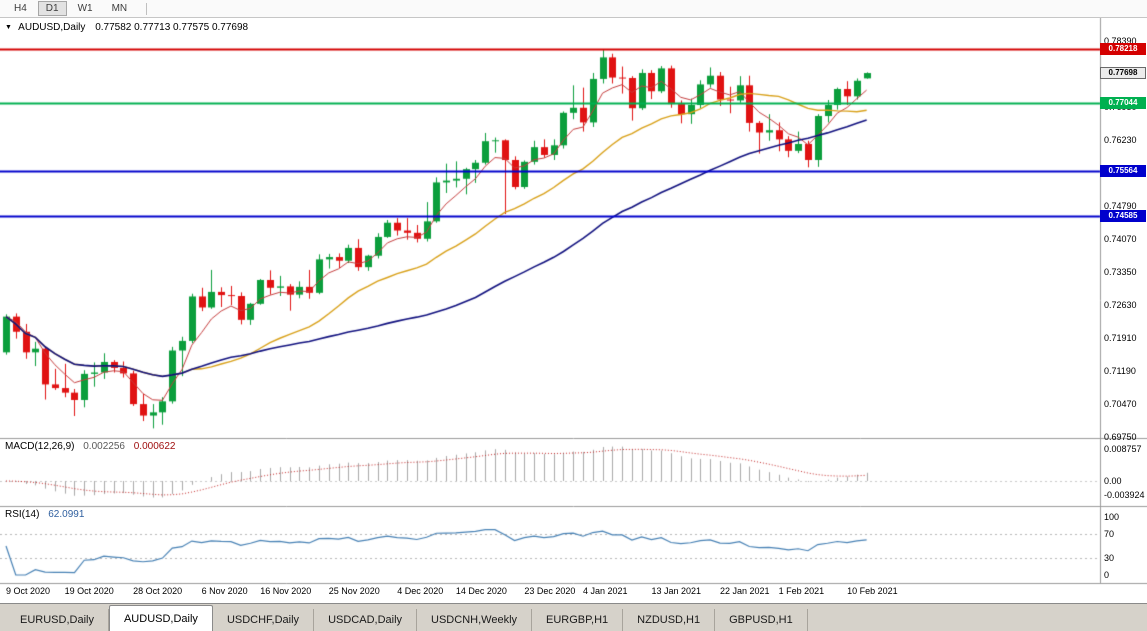 The image size is (1147, 631). I want to click on rsi-scale-label: 100, so click(1112, 517).